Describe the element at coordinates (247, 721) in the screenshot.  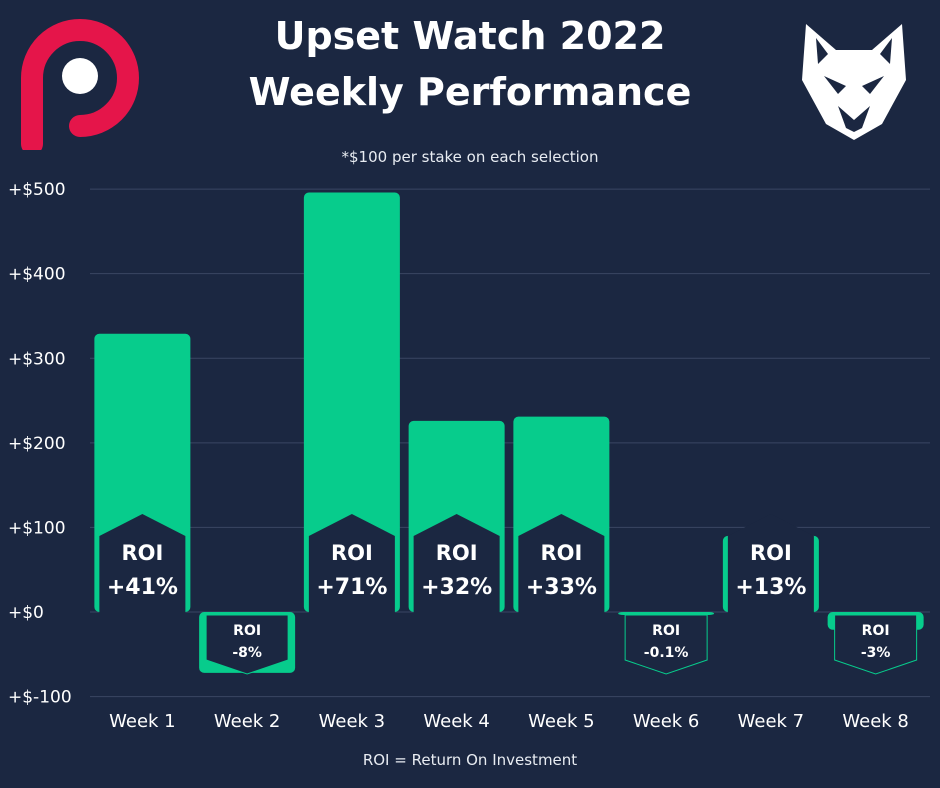
I see `x-tick-label: Week 2` at that location.